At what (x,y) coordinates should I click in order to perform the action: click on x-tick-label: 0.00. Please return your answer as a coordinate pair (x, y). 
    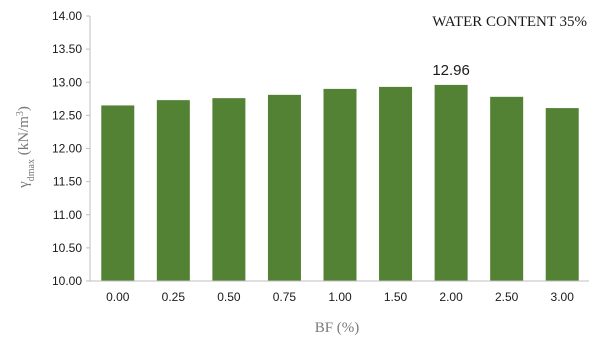
    Looking at the image, I should click on (118, 297).